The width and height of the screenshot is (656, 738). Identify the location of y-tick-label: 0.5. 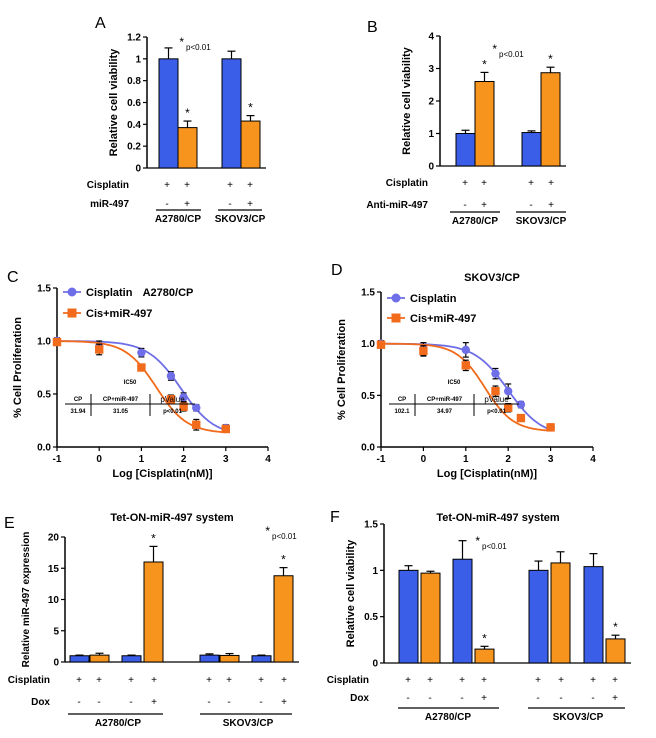
(44, 395).